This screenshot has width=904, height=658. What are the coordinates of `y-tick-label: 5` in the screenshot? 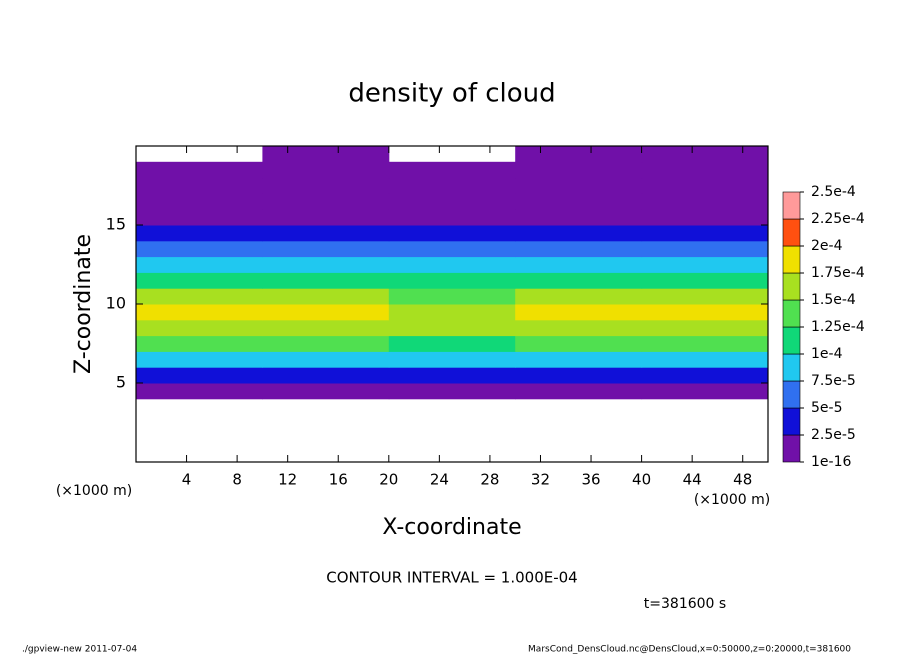 It's located at (121, 382).